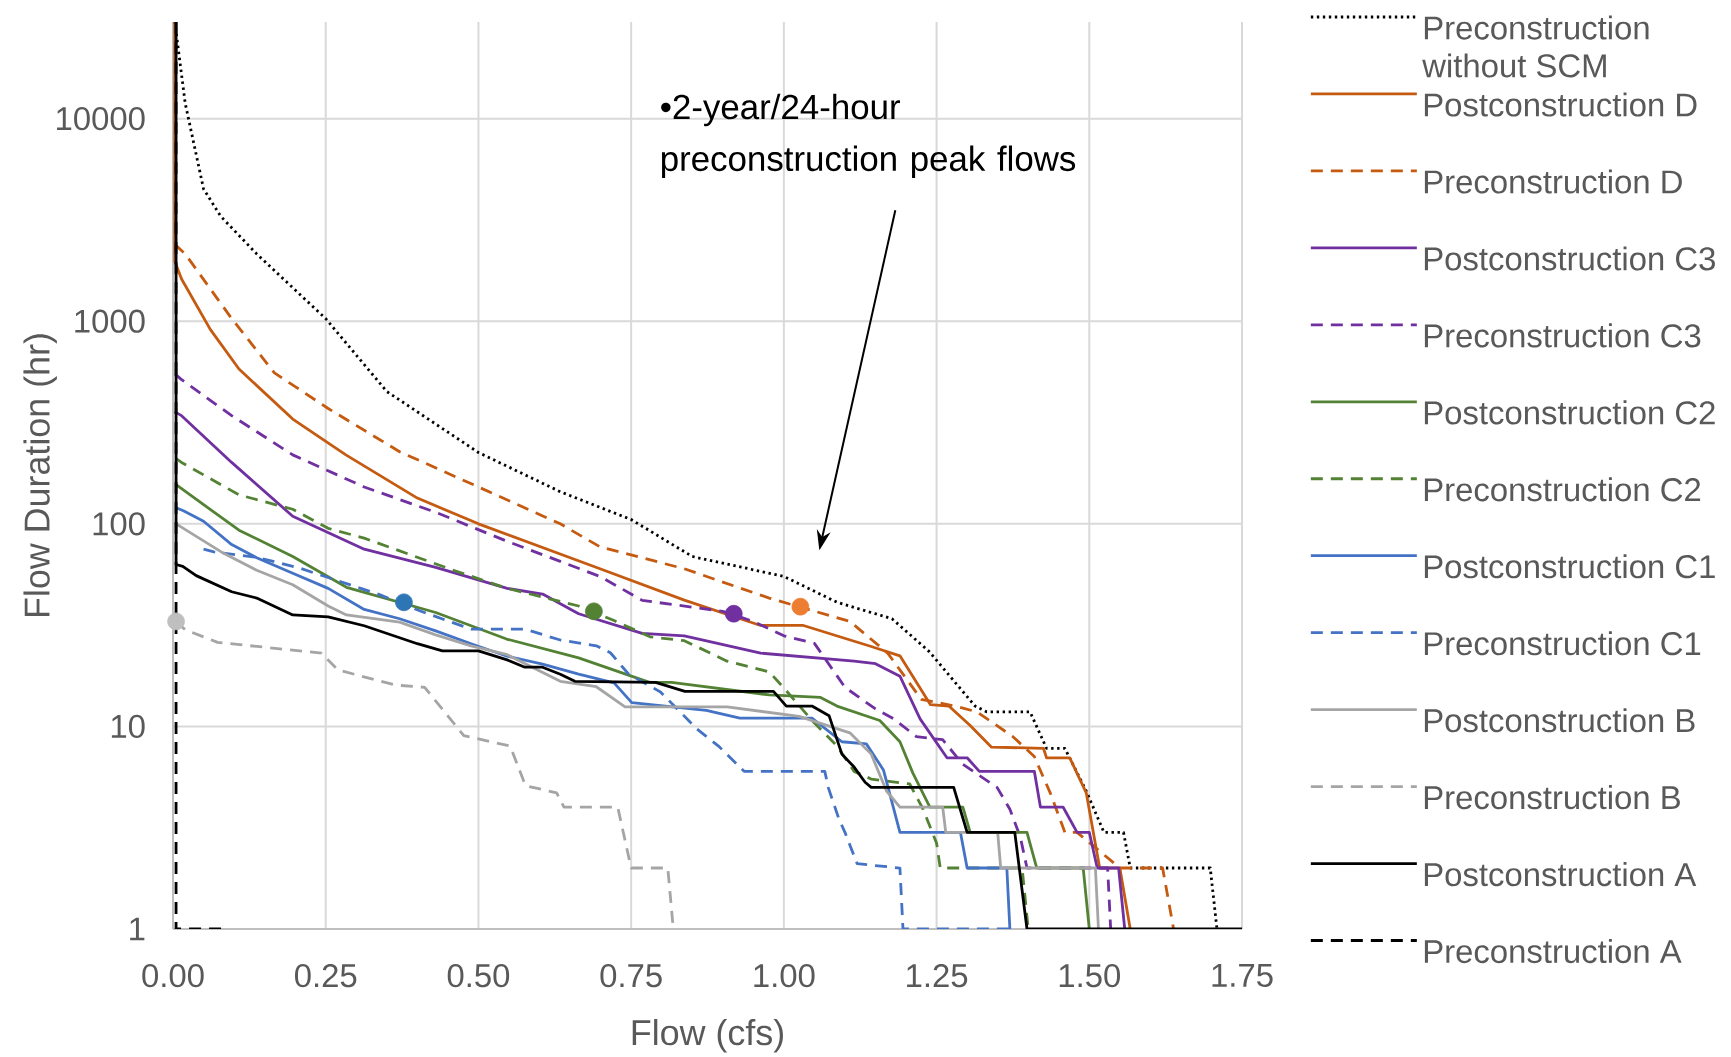 The image size is (1731, 1057). Describe the element at coordinates (707, 1035) in the screenshot. I see `x-axis-title: Flow (cfs)` at that location.